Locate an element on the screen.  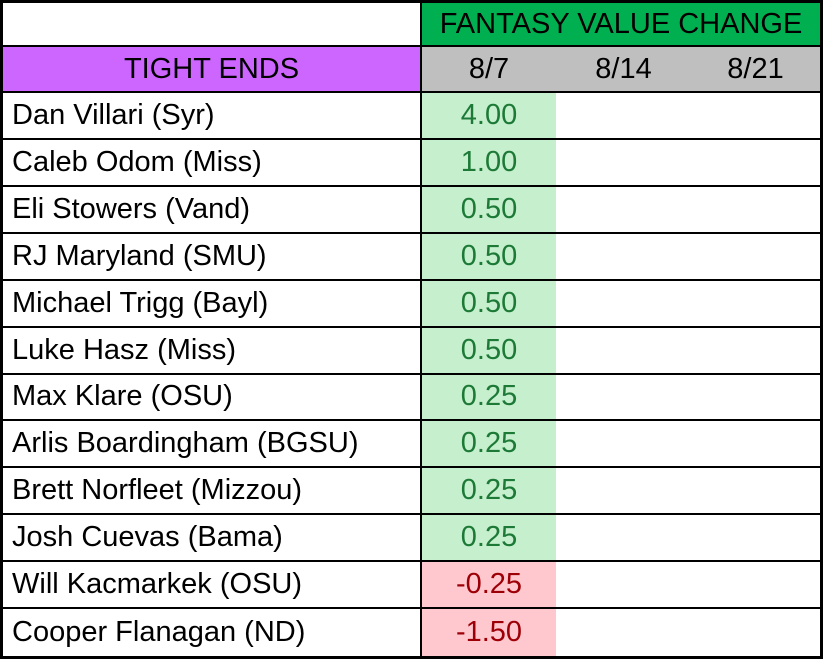
value-cell-8-7: -1.50 is located at coordinates (489, 632).